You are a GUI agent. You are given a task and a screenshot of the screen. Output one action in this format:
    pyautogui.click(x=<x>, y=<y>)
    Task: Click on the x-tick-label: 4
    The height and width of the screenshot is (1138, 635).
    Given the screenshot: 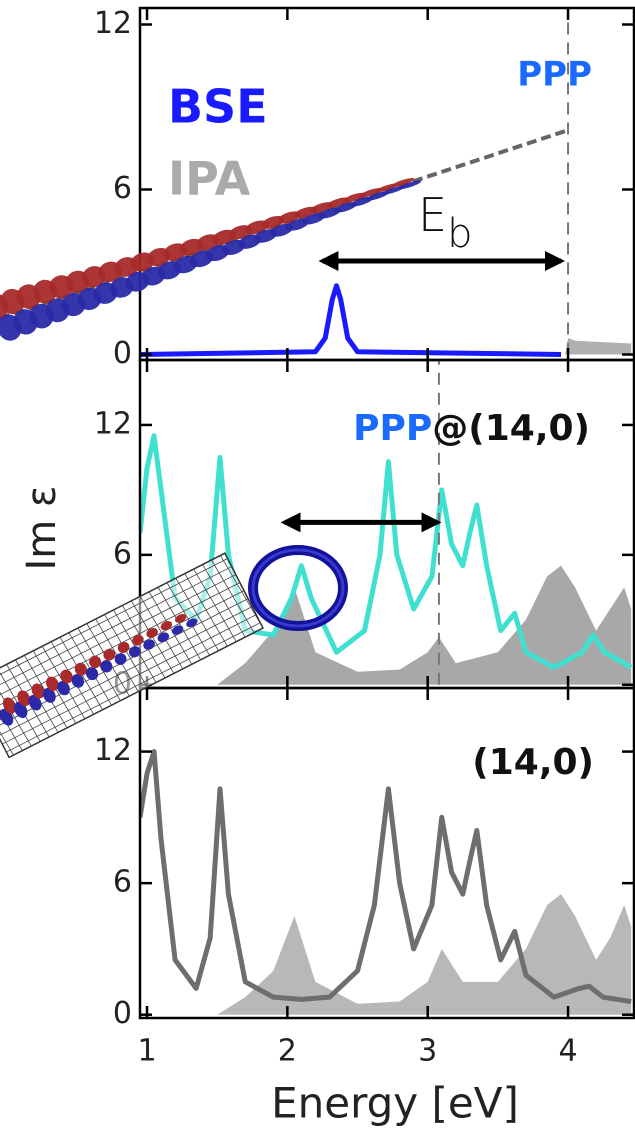 What is the action you would take?
    pyautogui.click(x=567, y=1051)
    